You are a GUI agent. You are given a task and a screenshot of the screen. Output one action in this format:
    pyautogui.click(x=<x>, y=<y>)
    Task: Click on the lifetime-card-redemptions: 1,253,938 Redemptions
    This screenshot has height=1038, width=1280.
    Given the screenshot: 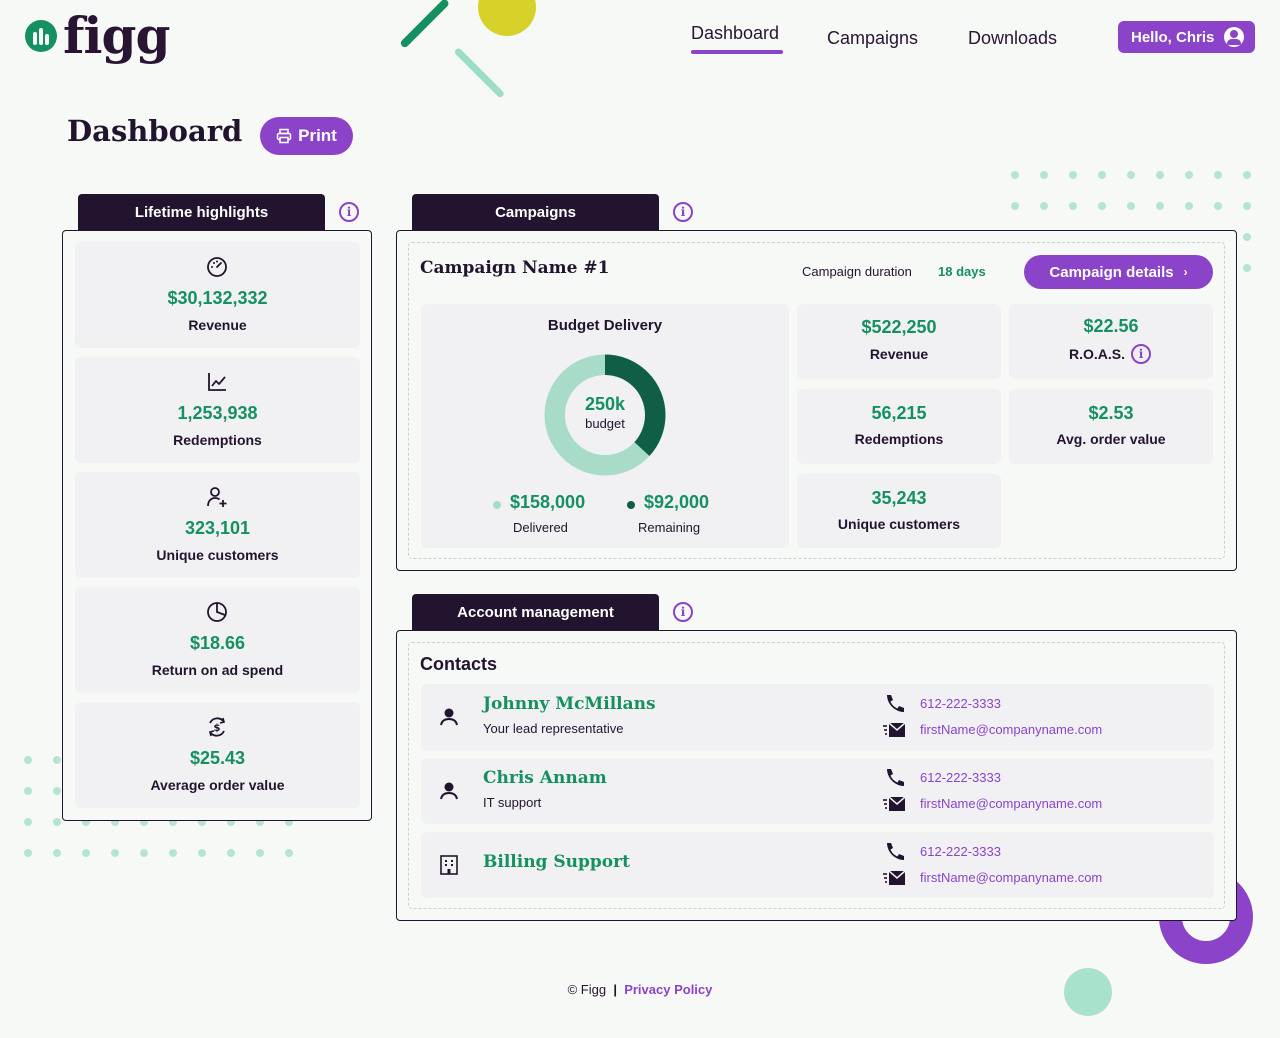 What is the action you would take?
    pyautogui.click(x=217, y=410)
    